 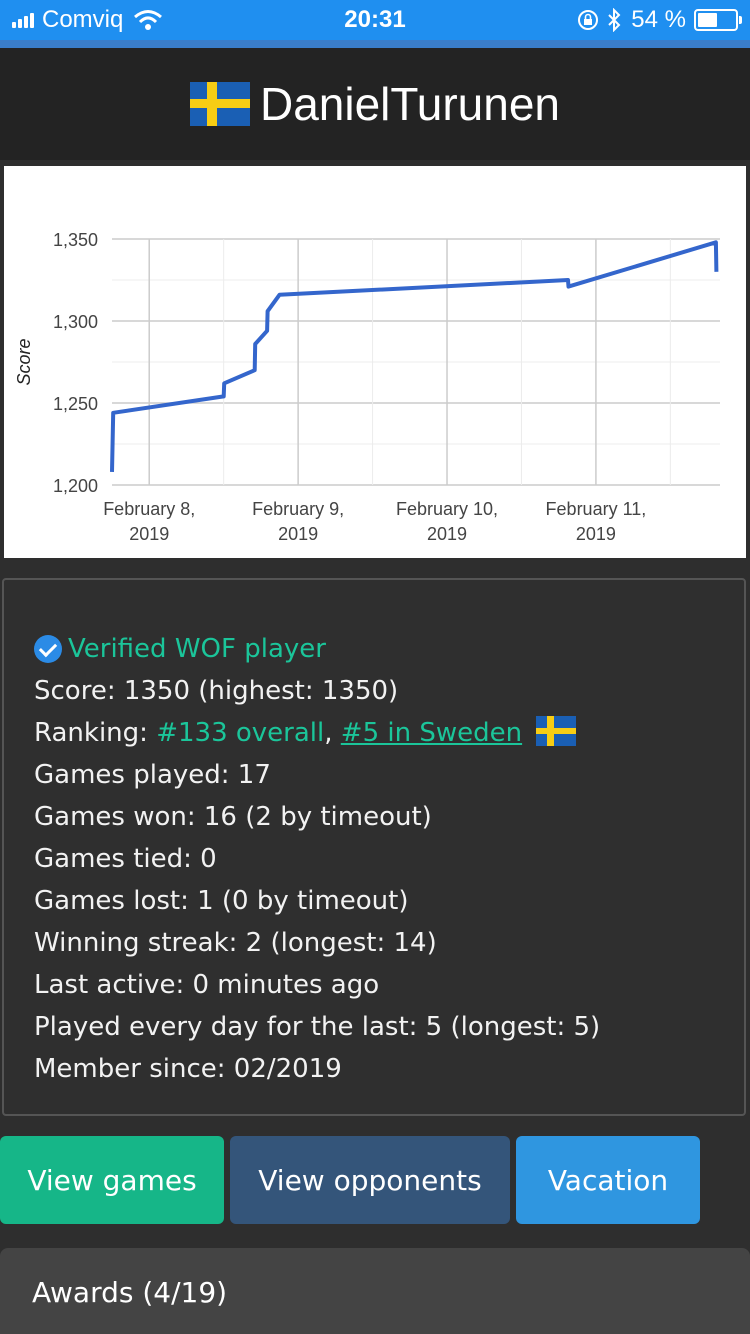 What do you see at coordinates (188, 1069) in the screenshot?
I see `member-since-line: Member since: 02/2019` at bounding box center [188, 1069].